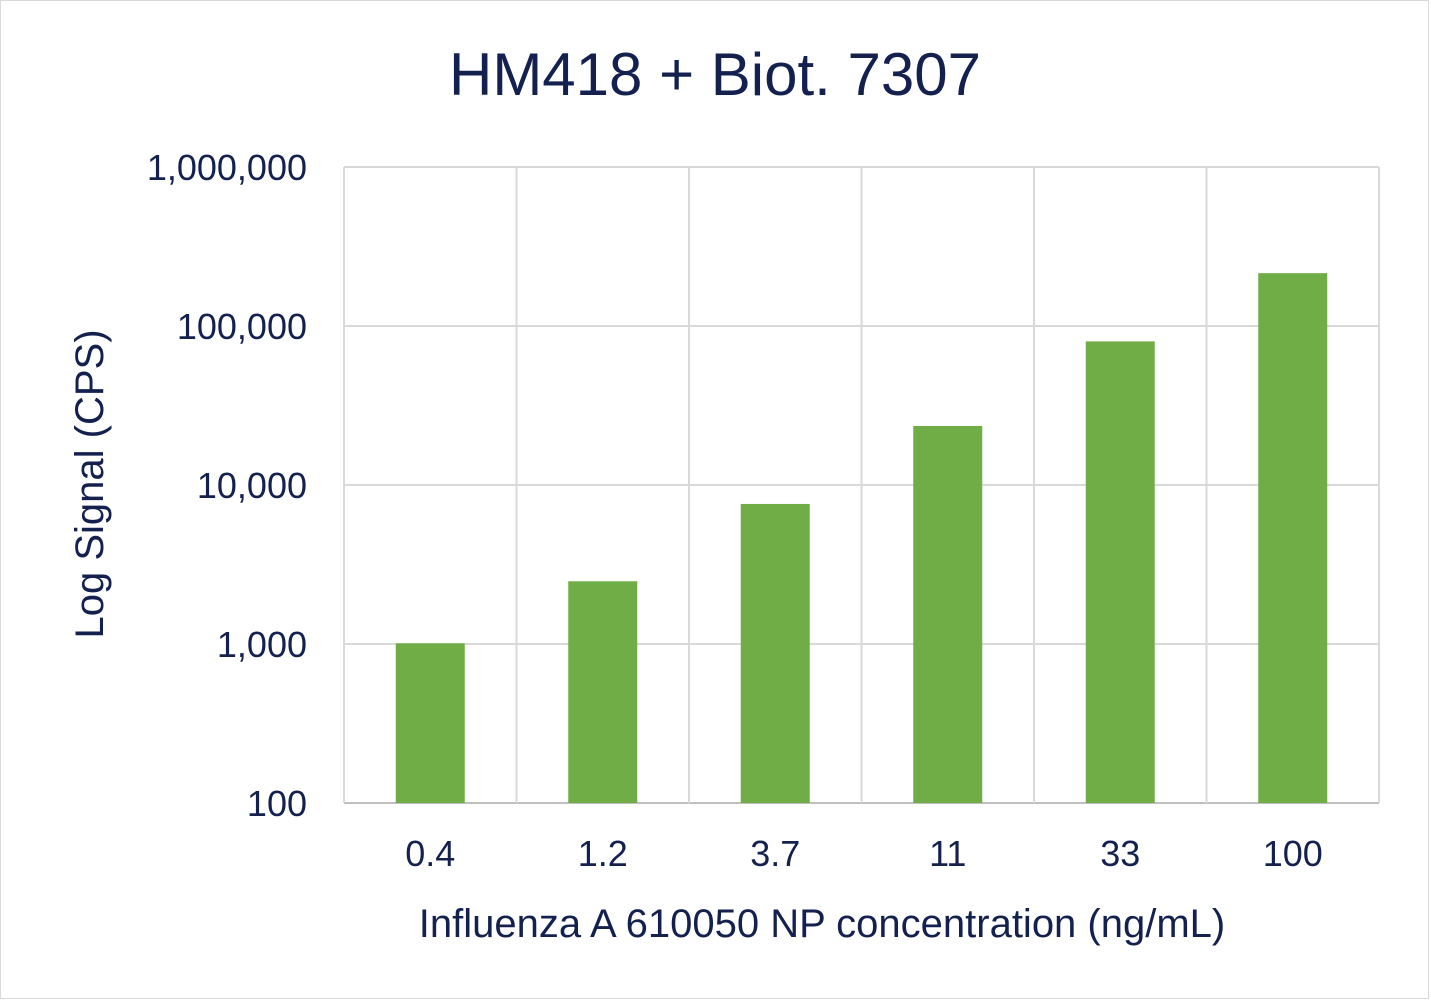 This screenshot has height=1001, width=1431. I want to click on bar-1.2, so click(603, 692).